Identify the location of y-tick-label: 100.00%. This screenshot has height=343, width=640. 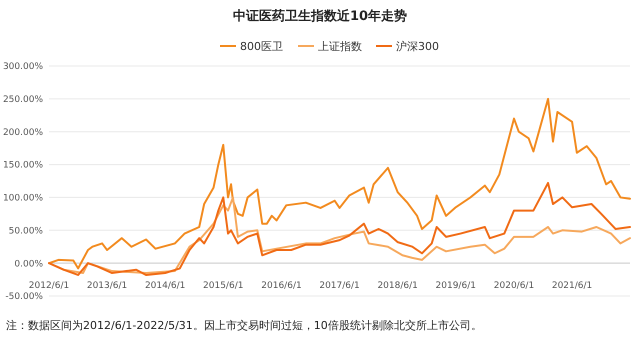
(23, 199).